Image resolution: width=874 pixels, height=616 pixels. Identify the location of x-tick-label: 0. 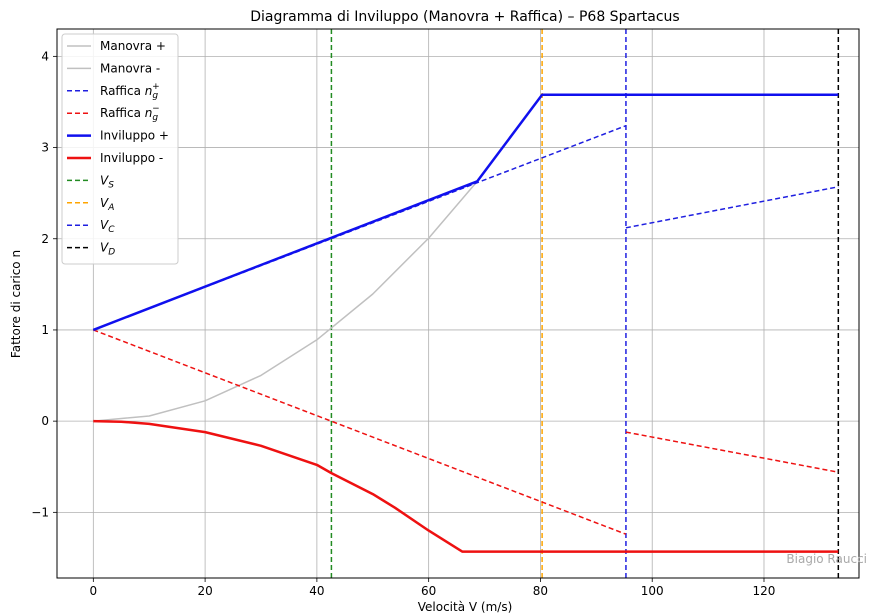
(94, 591).